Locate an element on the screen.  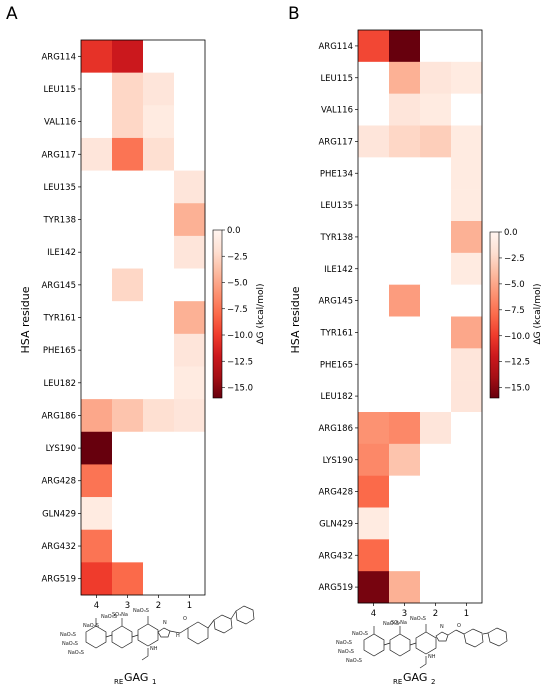
panel-b-ytick-label: ARG114 is located at coordinates (335, 47).